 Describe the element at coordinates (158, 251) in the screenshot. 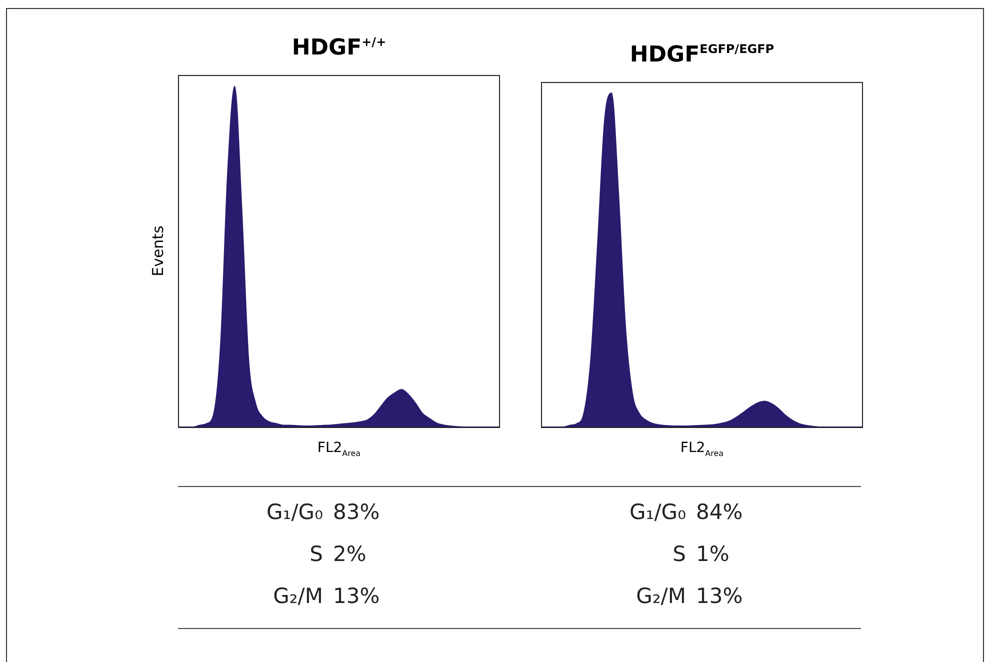

I see `y-axis-title: Events` at that location.